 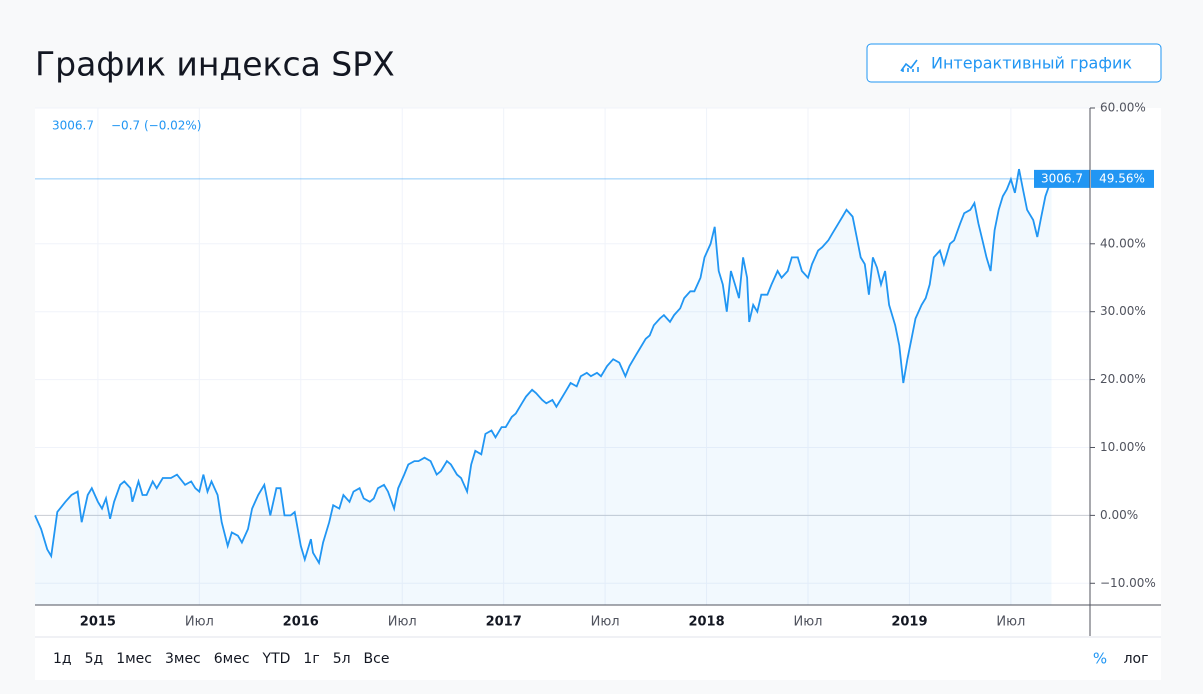 What do you see at coordinates (311, 659) in the screenshot?
I see `range-button: 1г` at bounding box center [311, 659].